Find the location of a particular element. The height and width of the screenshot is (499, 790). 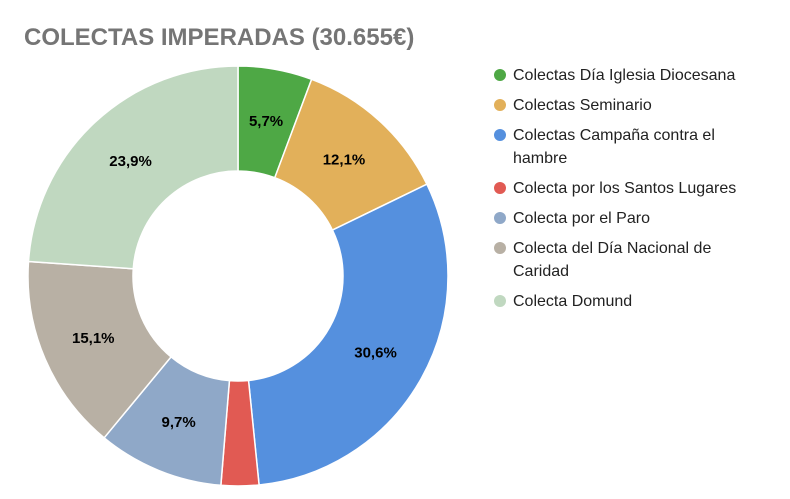

slice-percentage-label: 15,1% is located at coordinates (93, 338).